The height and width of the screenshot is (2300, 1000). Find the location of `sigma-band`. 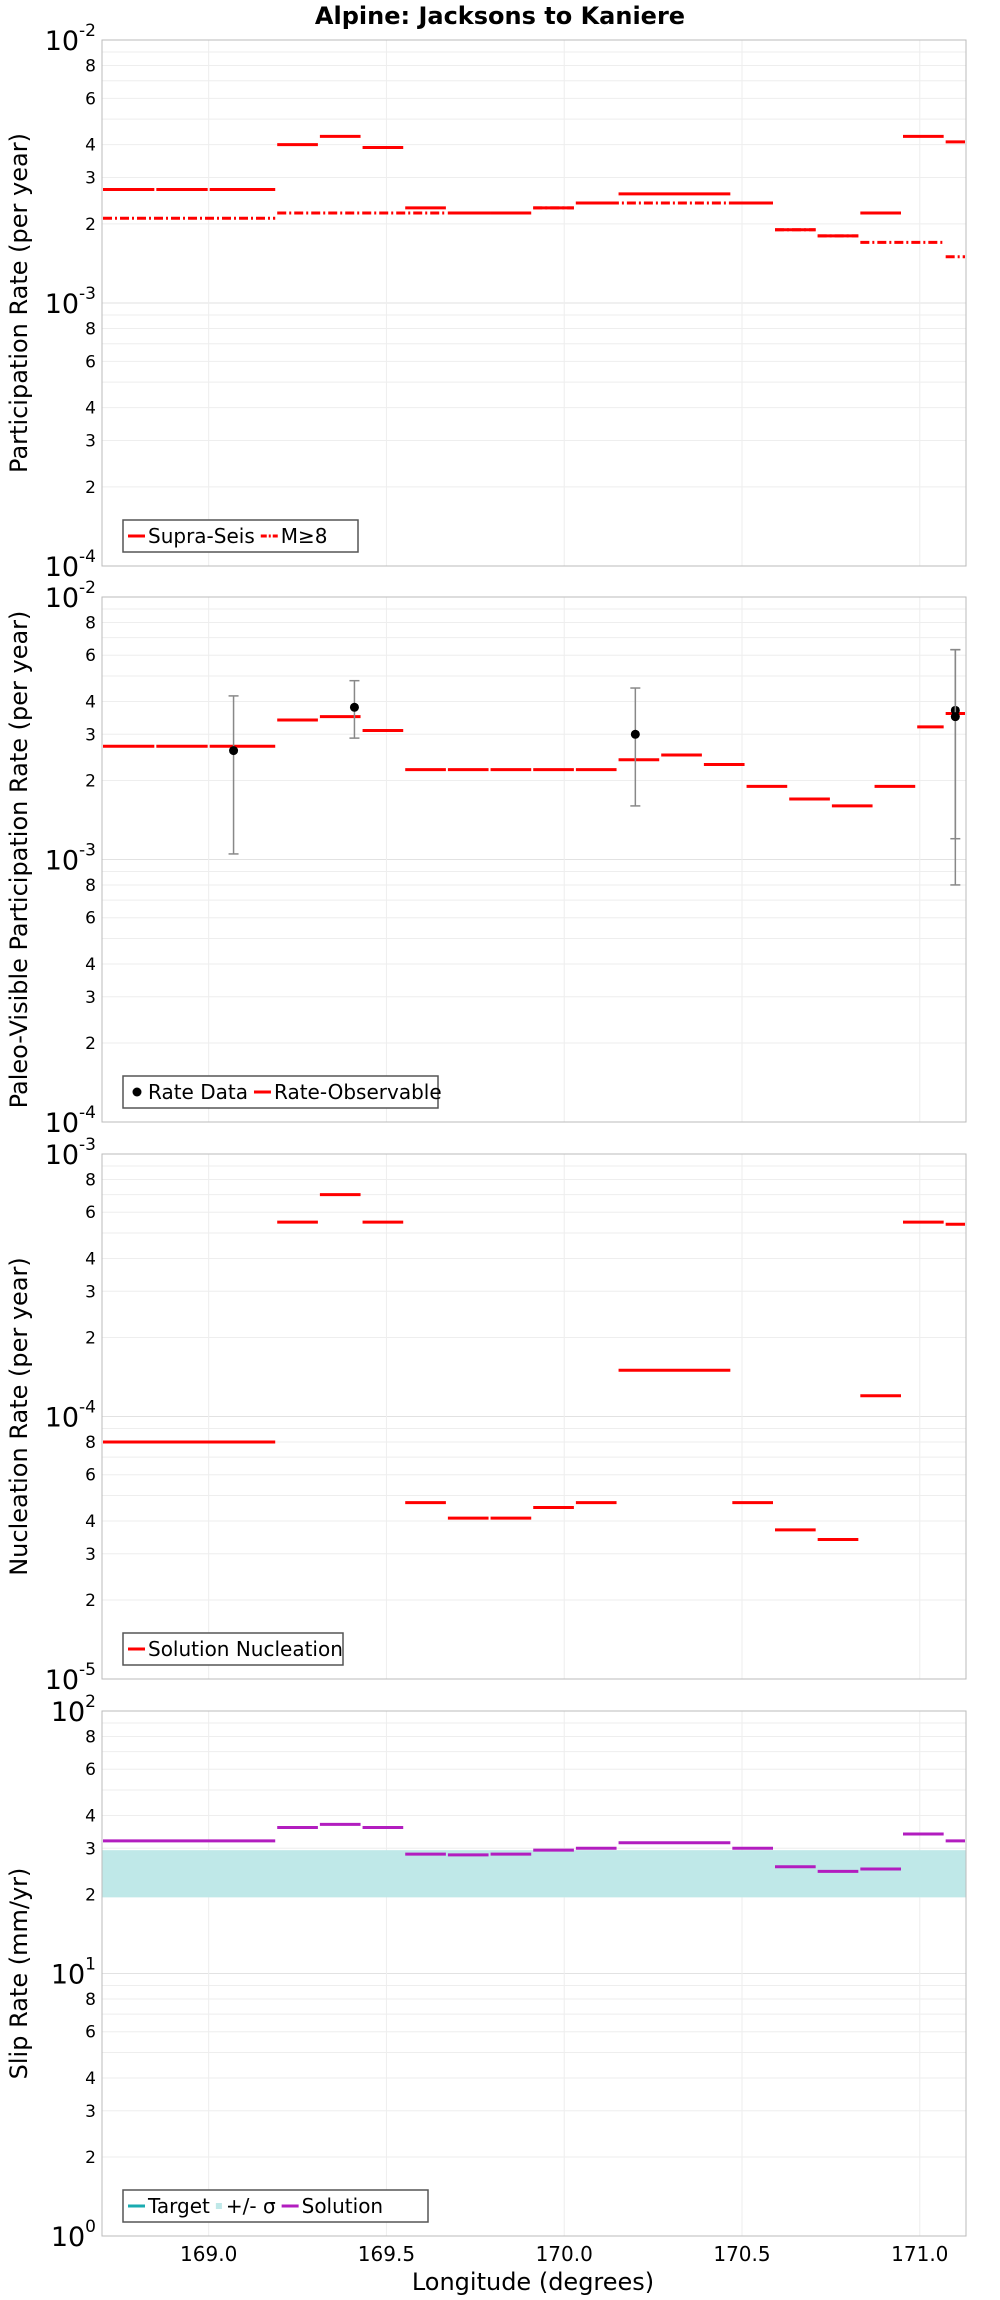

sigma-band is located at coordinates (534, 1874).